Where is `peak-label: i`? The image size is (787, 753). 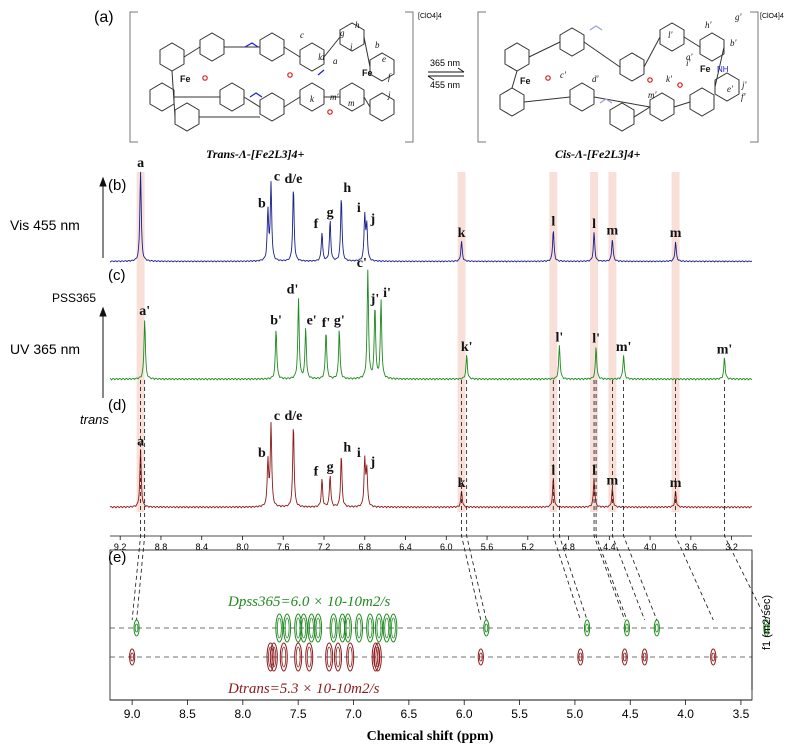
peak-label: i is located at coordinates (359, 208).